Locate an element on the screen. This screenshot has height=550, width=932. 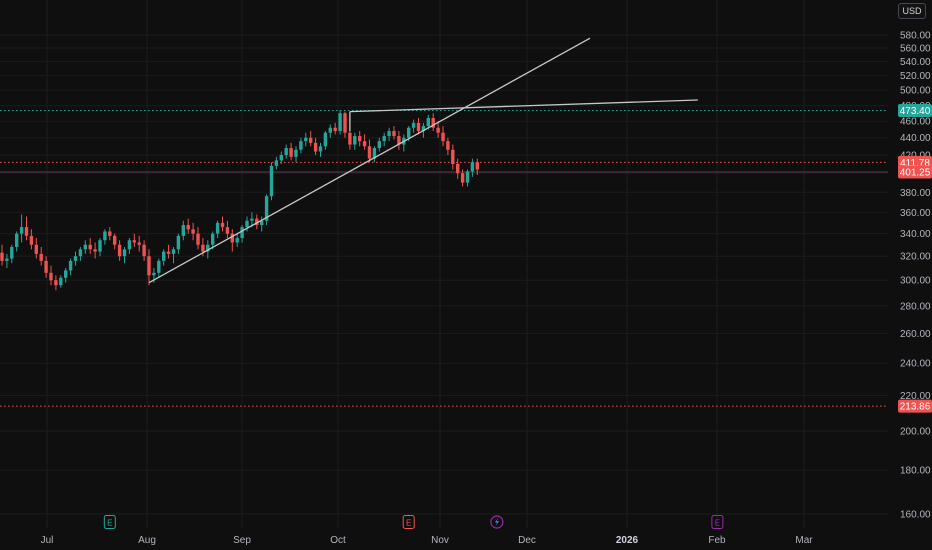
price-tick-label: 240.00 is located at coordinates (915, 364).